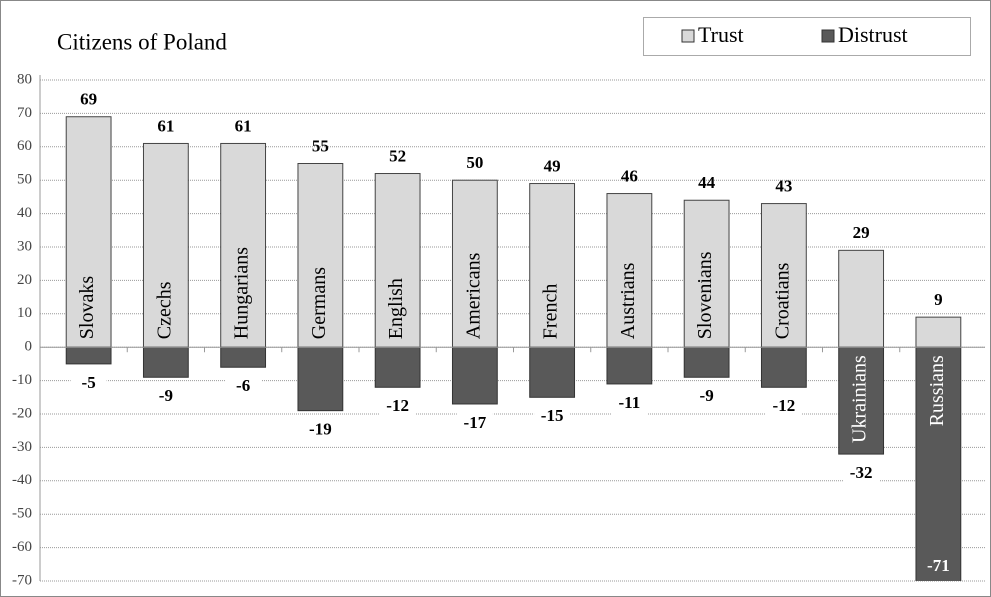 The height and width of the screenshot is (597, 991). Describe the element at coordinates (87, 308) in the screenshot. I see `category-label: Slovaks` at that location.